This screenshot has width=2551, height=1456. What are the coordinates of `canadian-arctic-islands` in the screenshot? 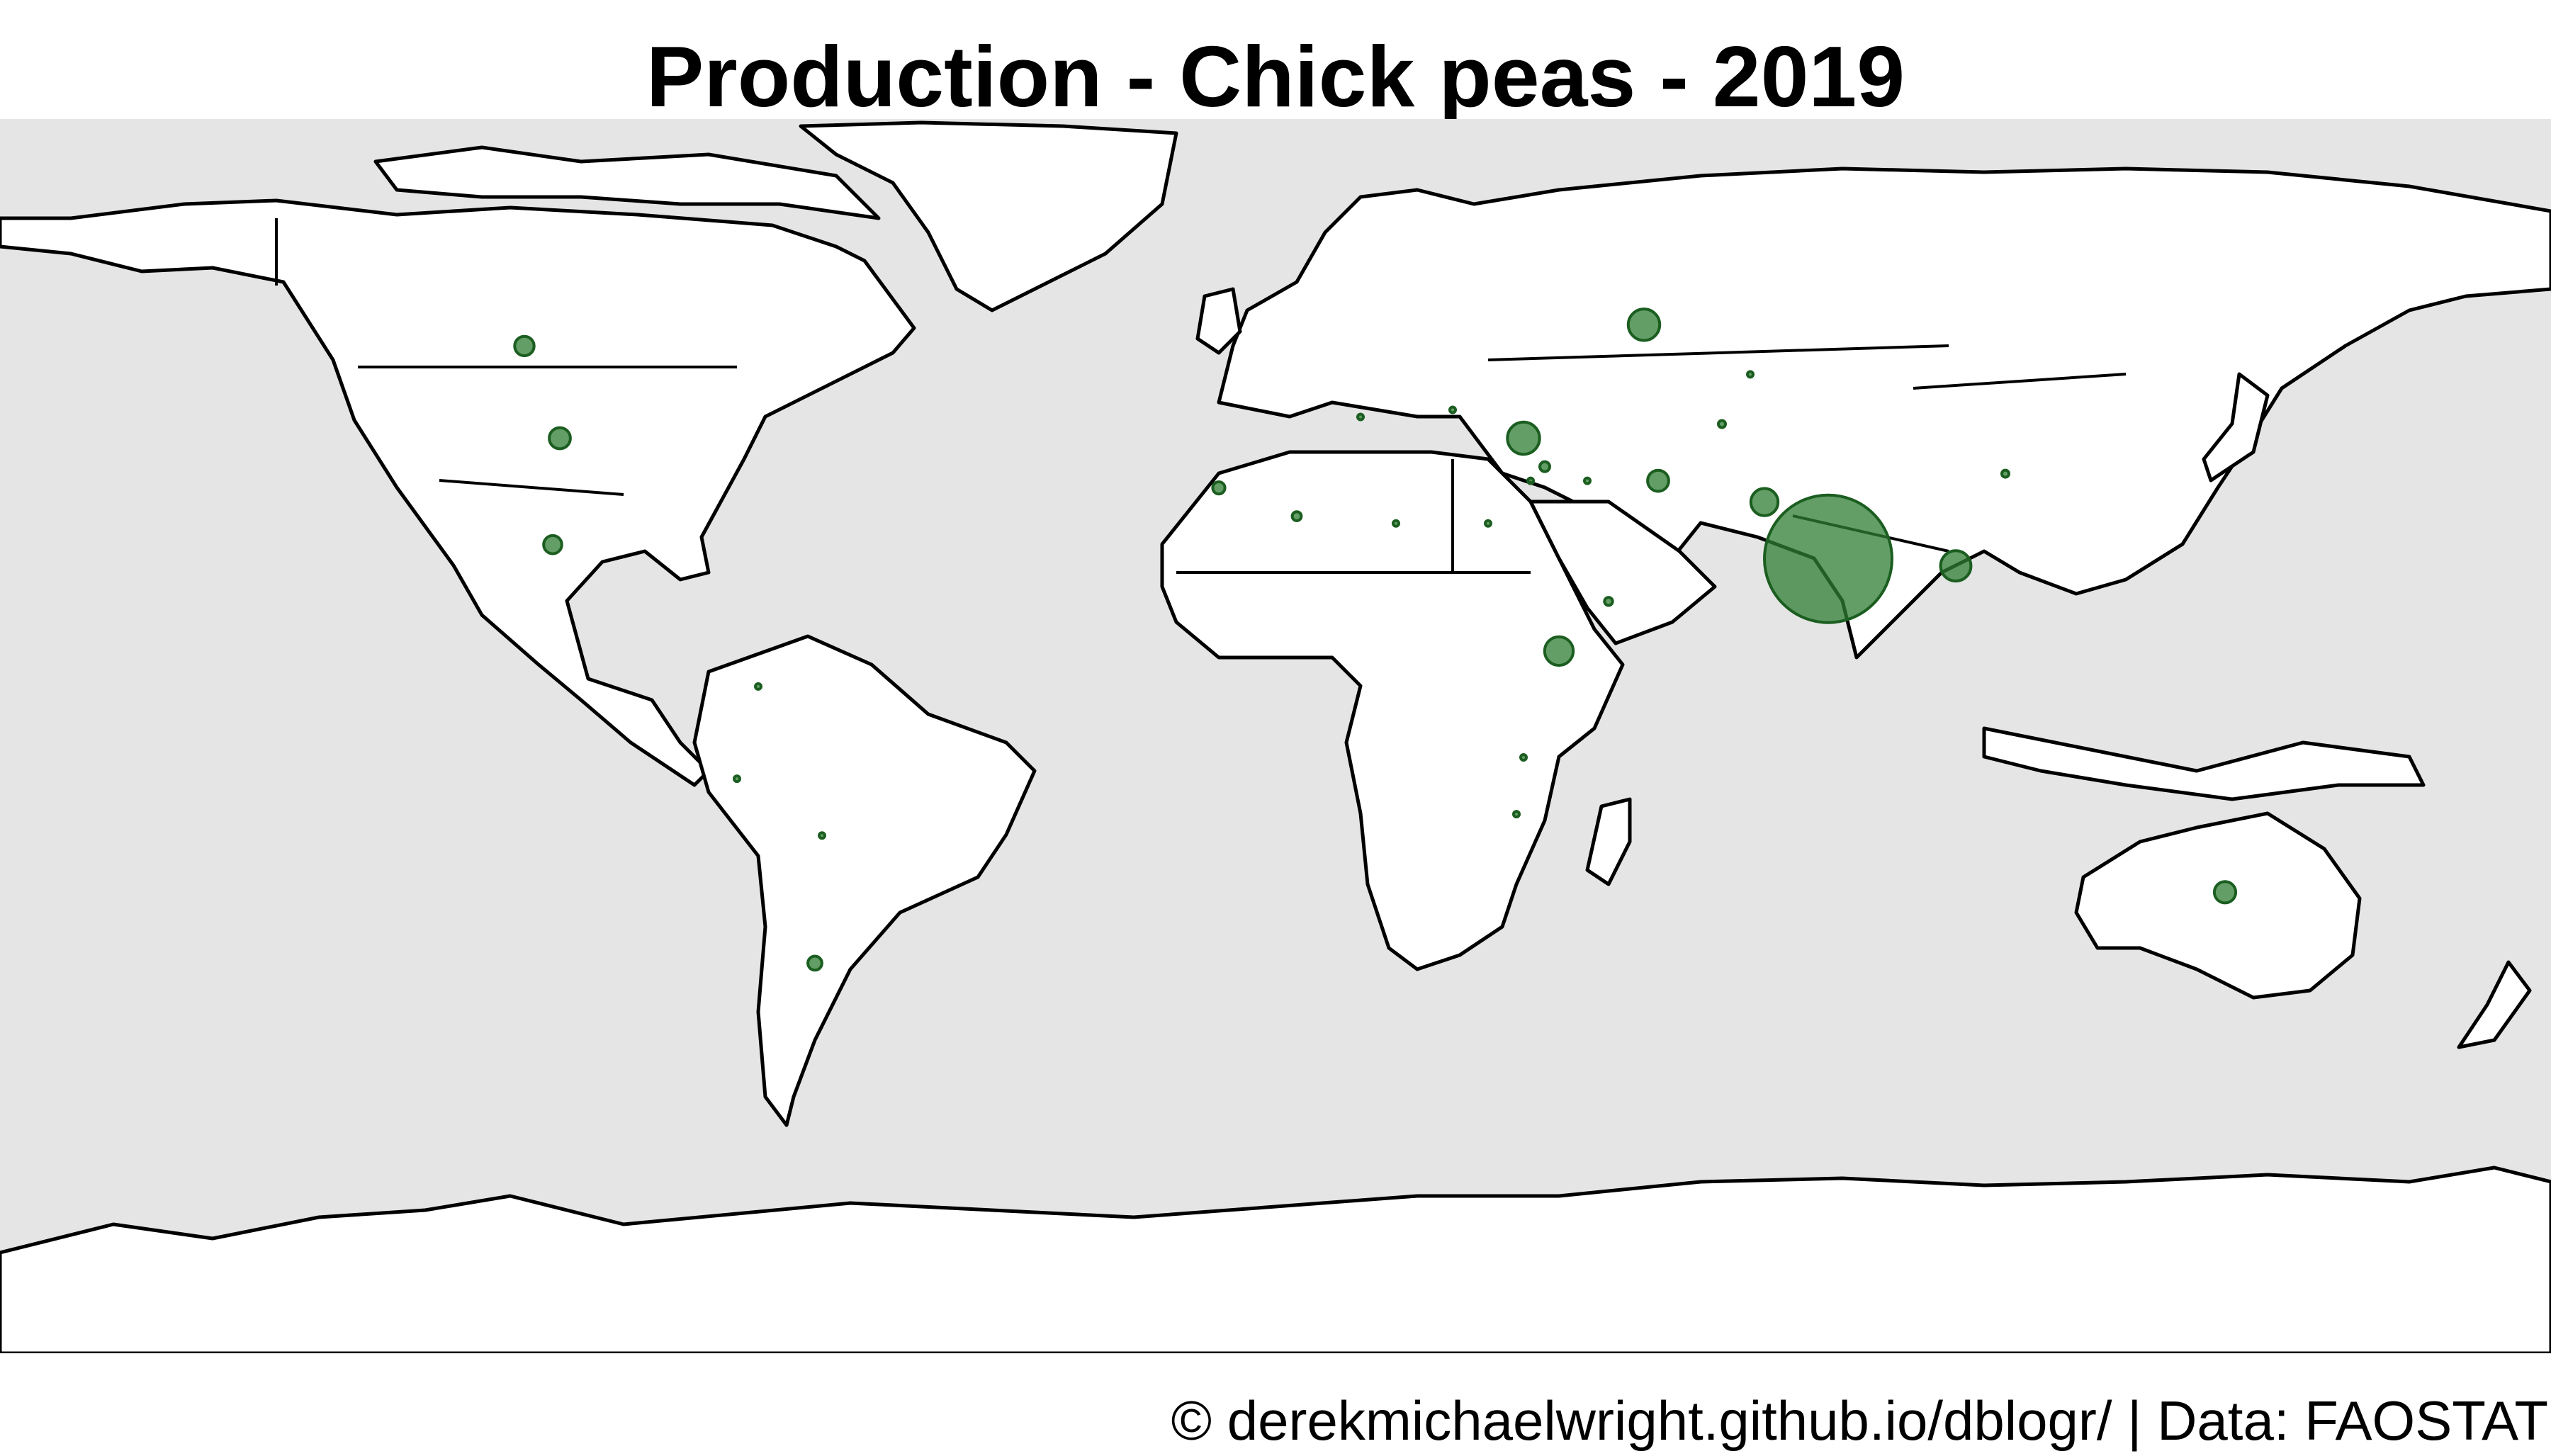 It's located at (627, 182).